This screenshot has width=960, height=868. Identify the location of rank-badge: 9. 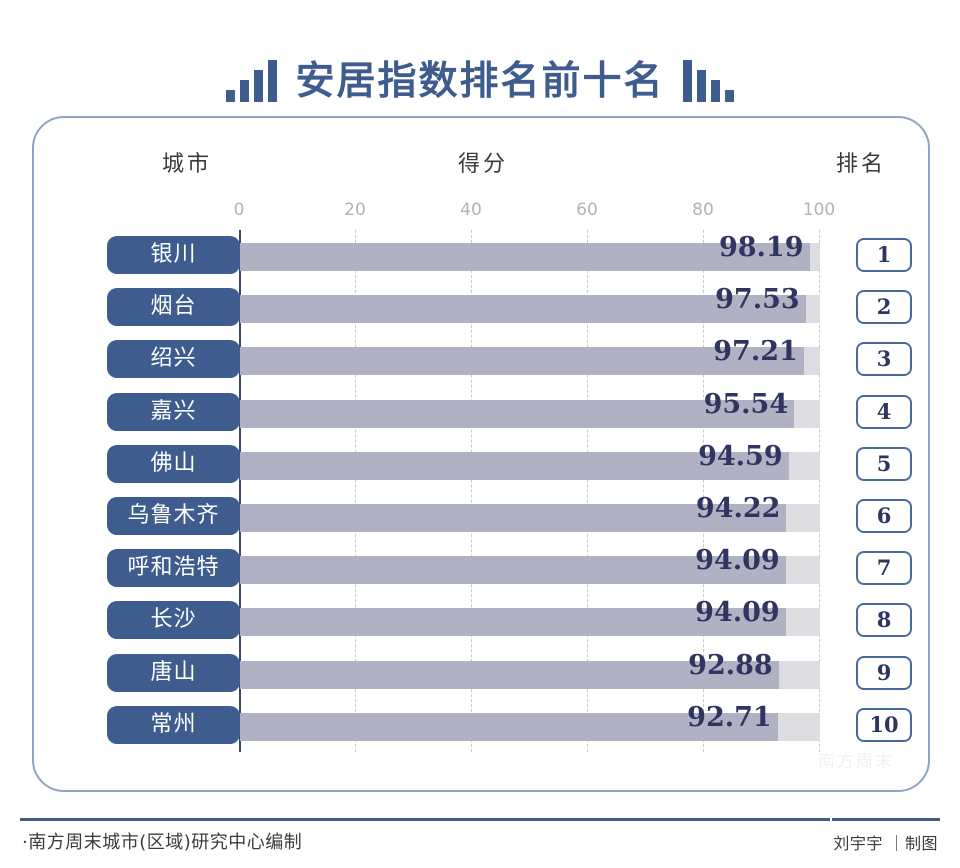
(884, 672).